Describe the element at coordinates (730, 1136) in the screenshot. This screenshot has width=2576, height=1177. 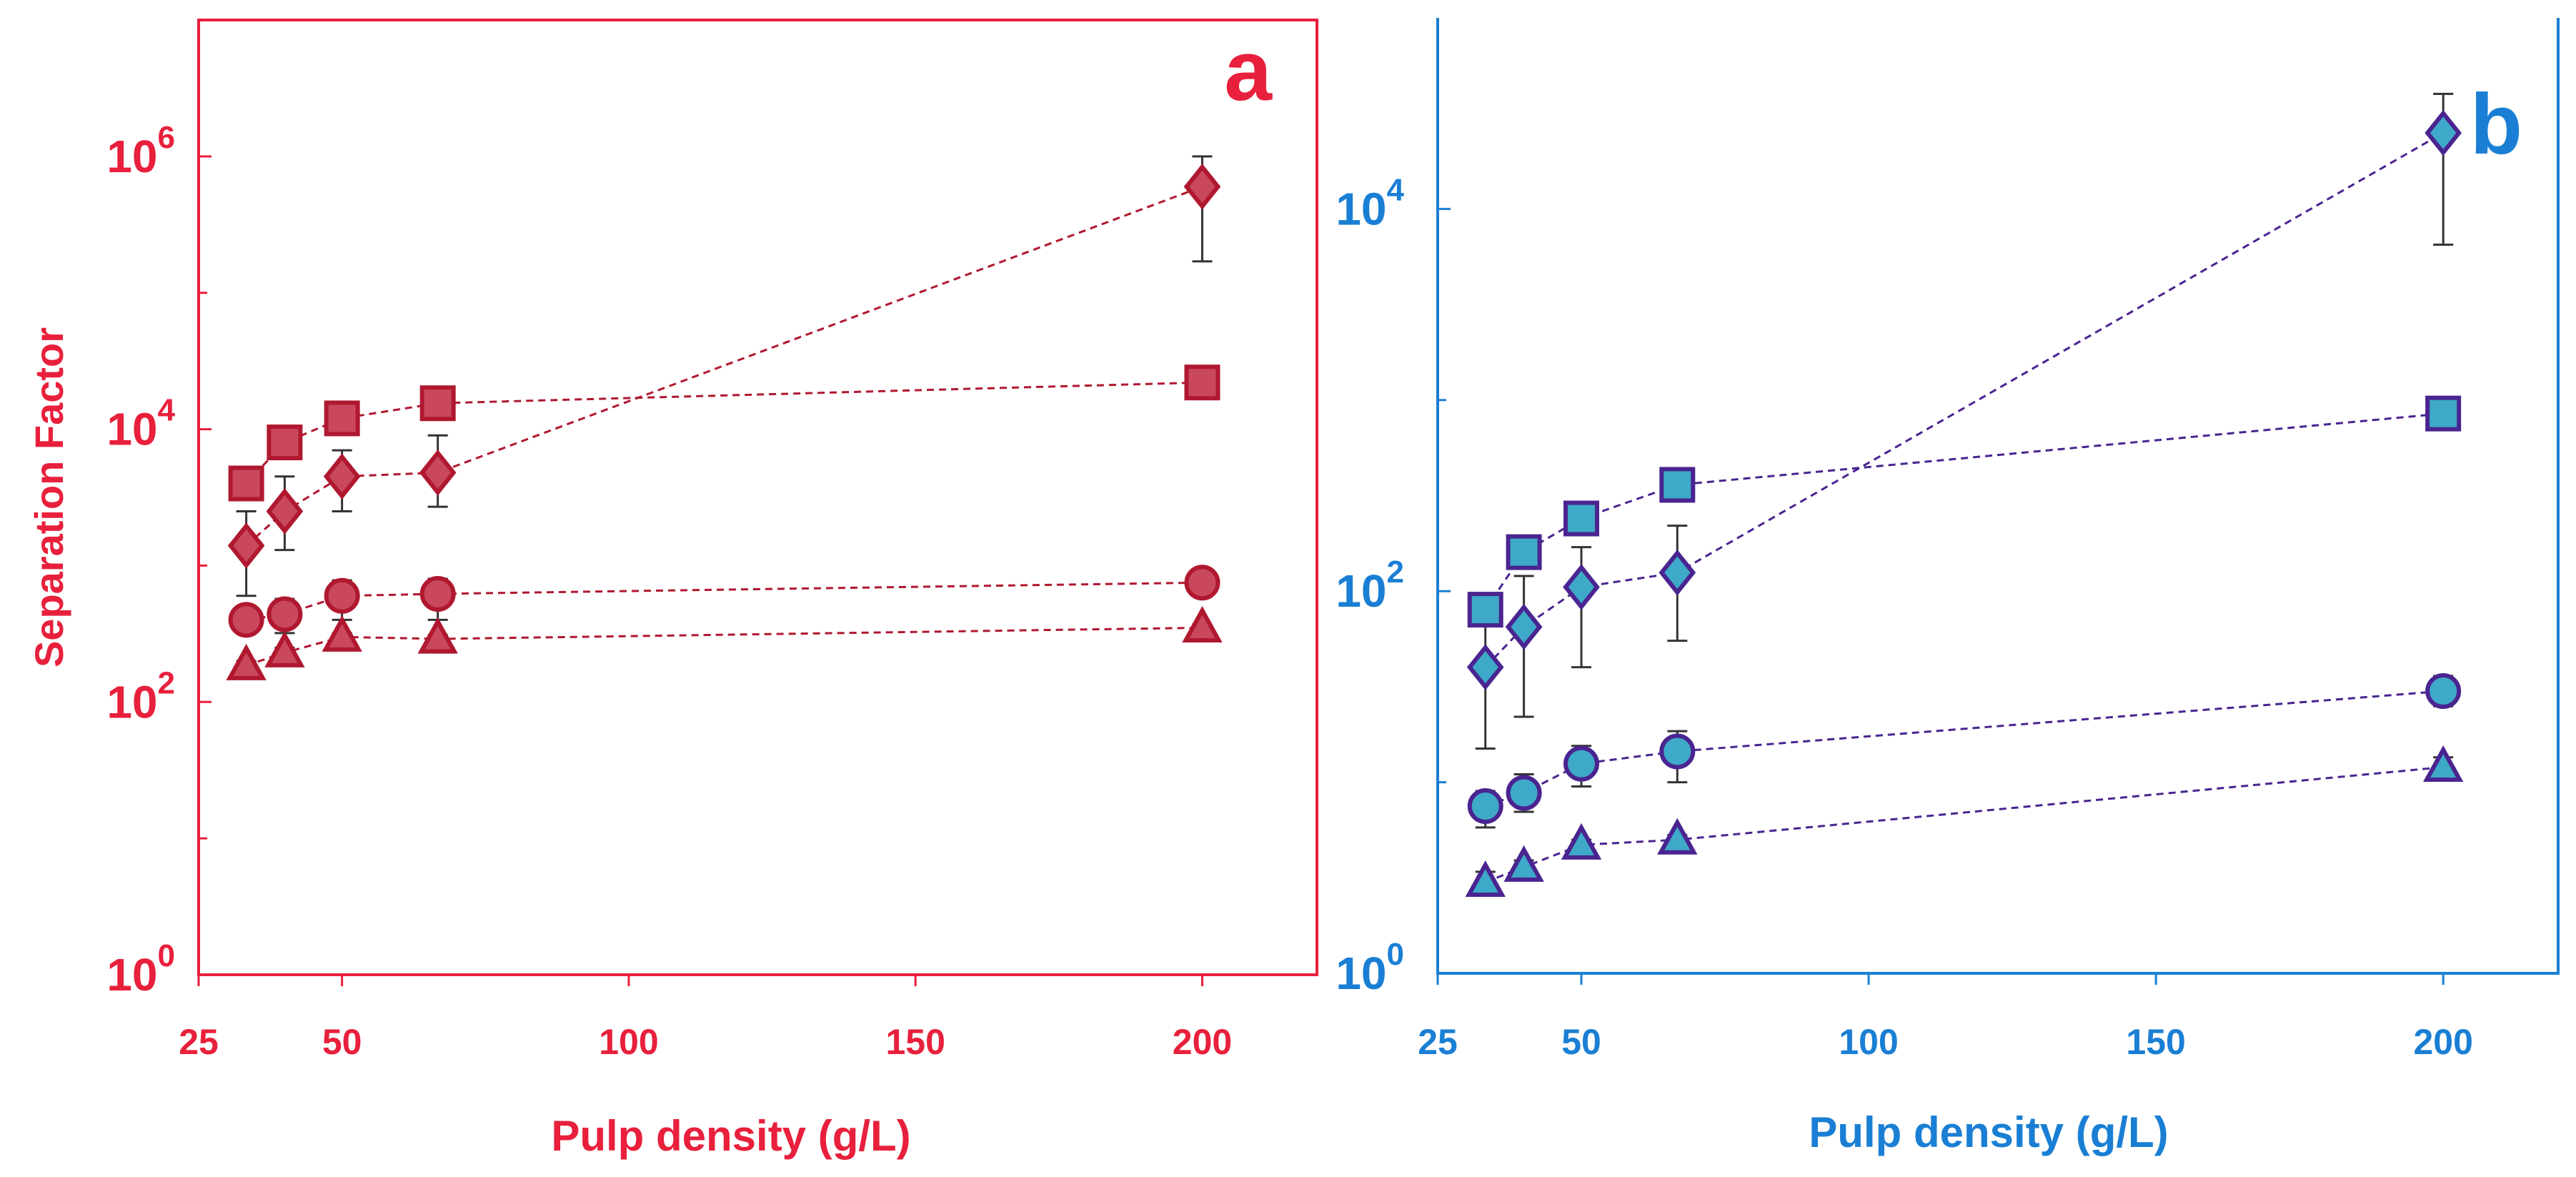
I see `panel-a-xlabel: Pulp density (g/L)` at that location.